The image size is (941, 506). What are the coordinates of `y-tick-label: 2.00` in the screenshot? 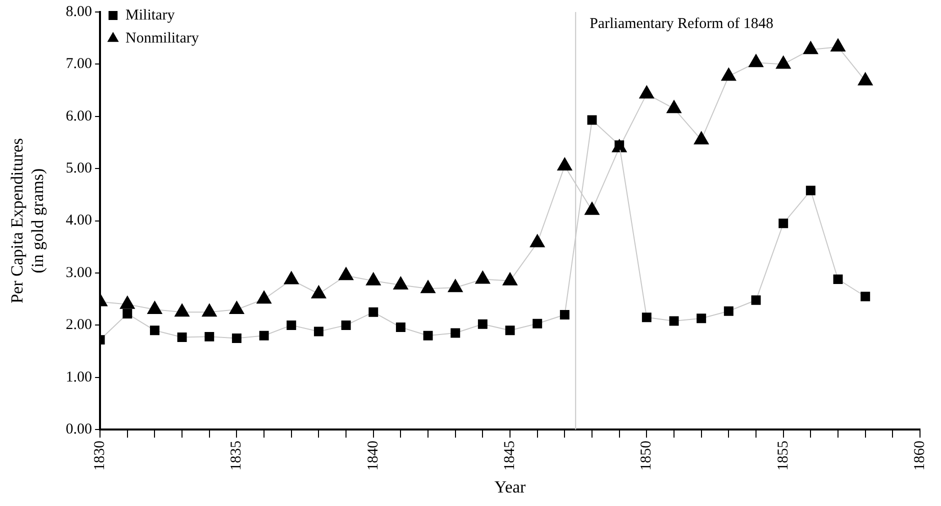 It's located at (79, 325).